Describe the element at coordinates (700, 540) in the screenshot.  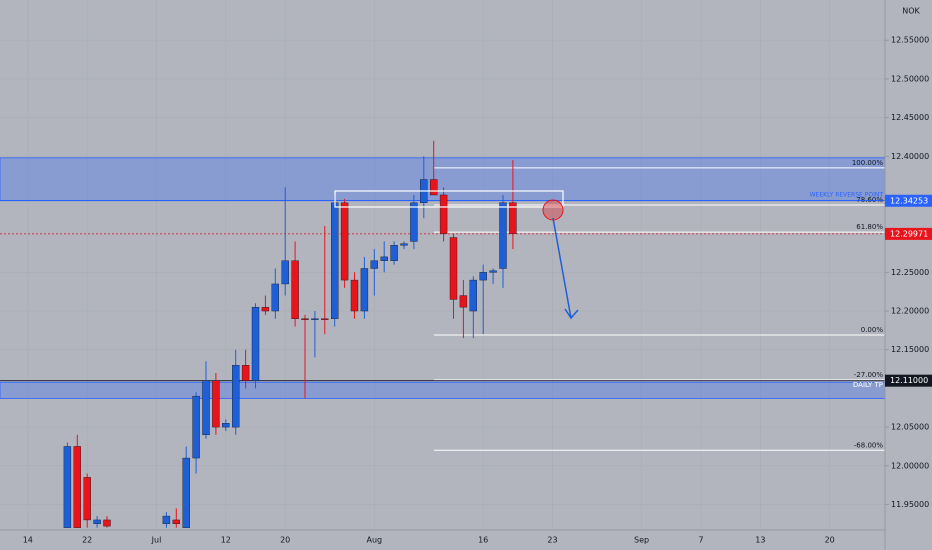
I see `x-tick-label: 7` at that location.